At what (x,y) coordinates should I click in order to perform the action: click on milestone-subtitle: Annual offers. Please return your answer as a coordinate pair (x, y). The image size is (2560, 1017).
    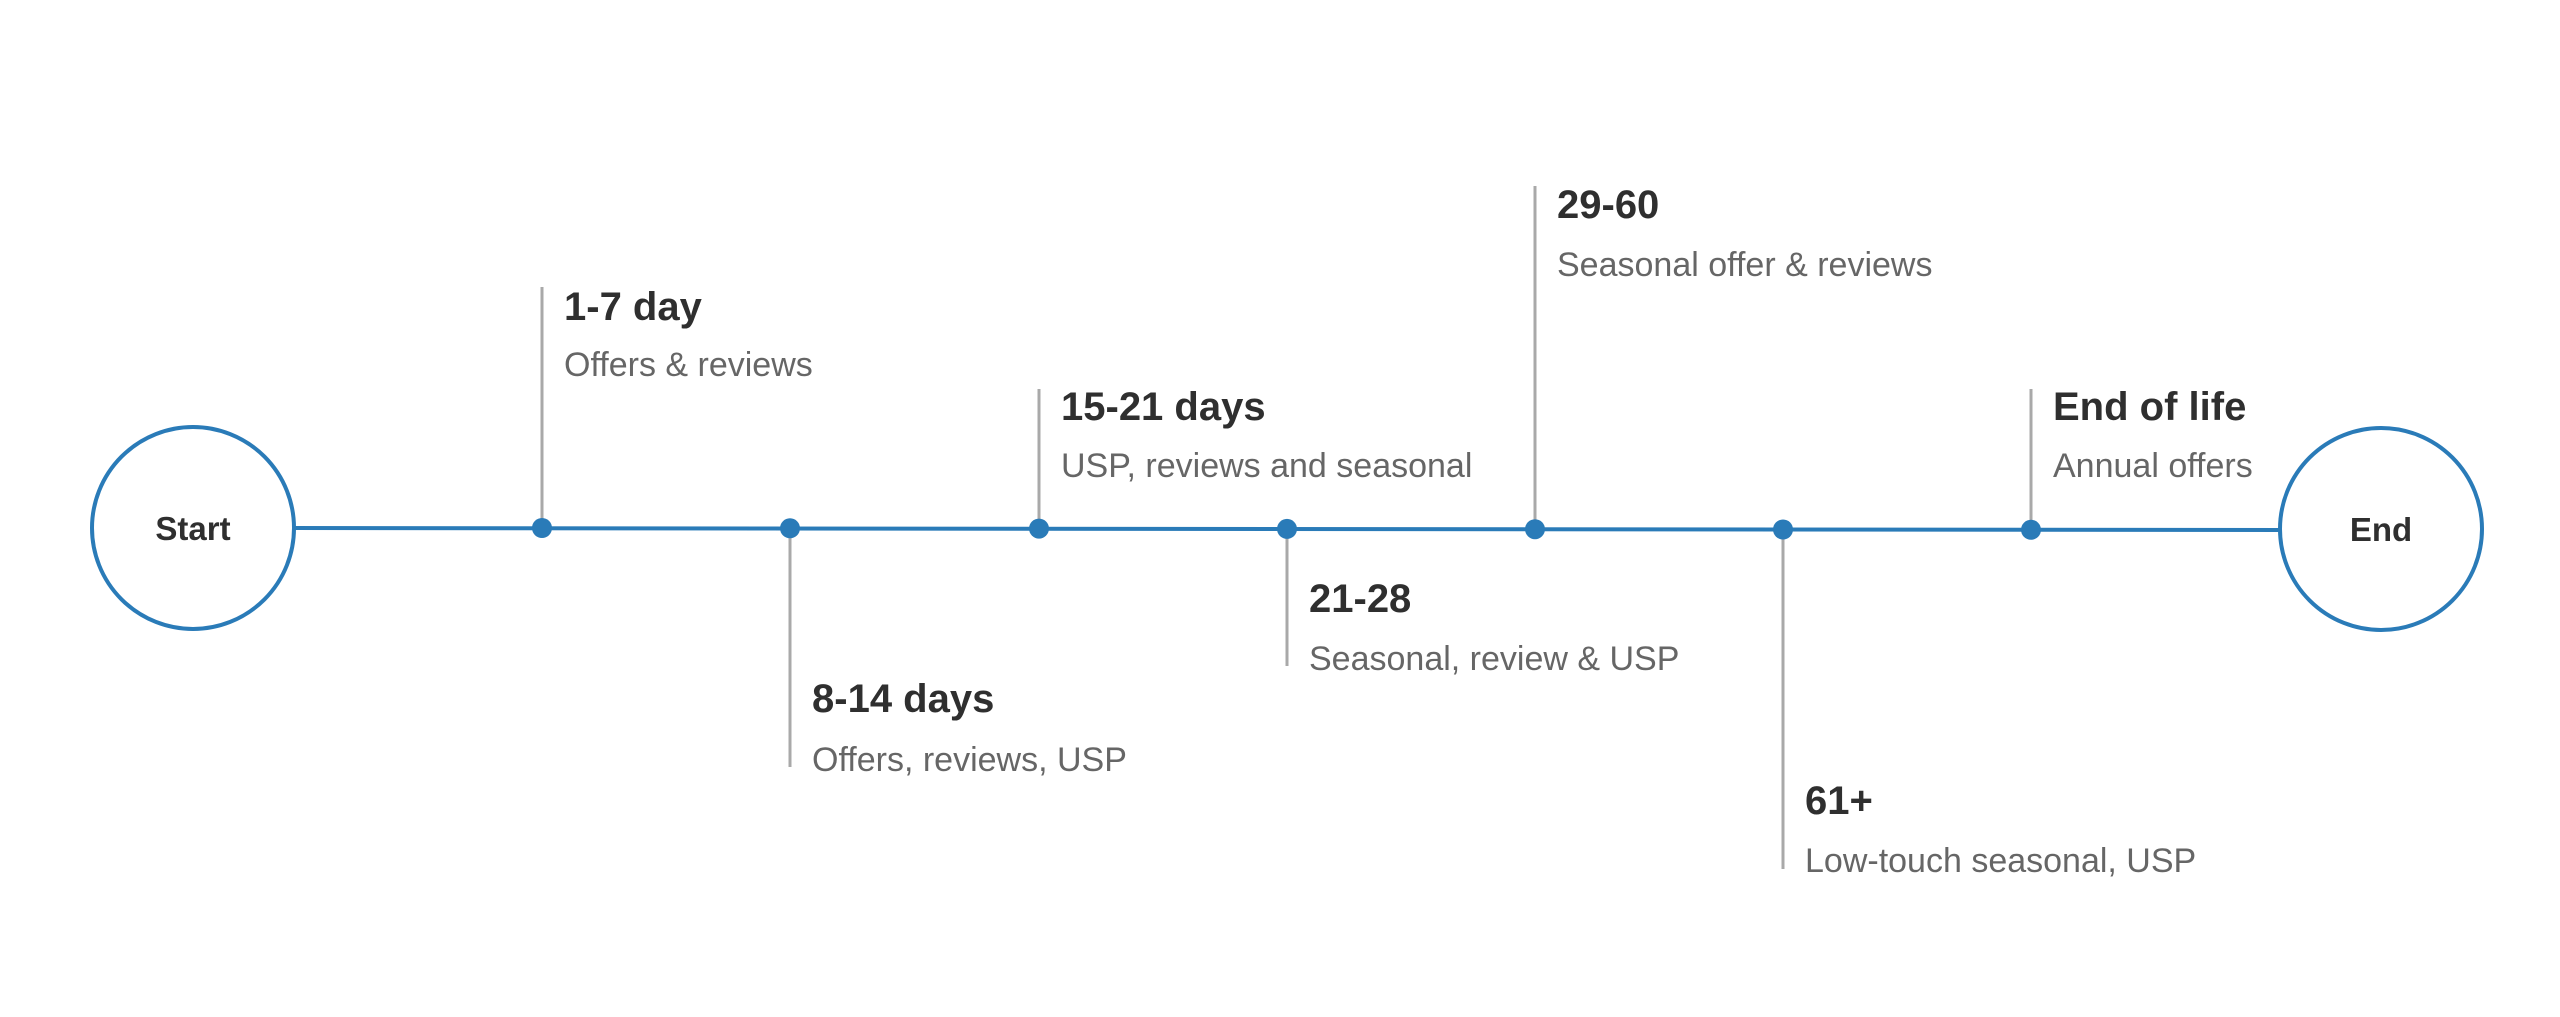
    Looking at the image, I should click on (2153, 466).